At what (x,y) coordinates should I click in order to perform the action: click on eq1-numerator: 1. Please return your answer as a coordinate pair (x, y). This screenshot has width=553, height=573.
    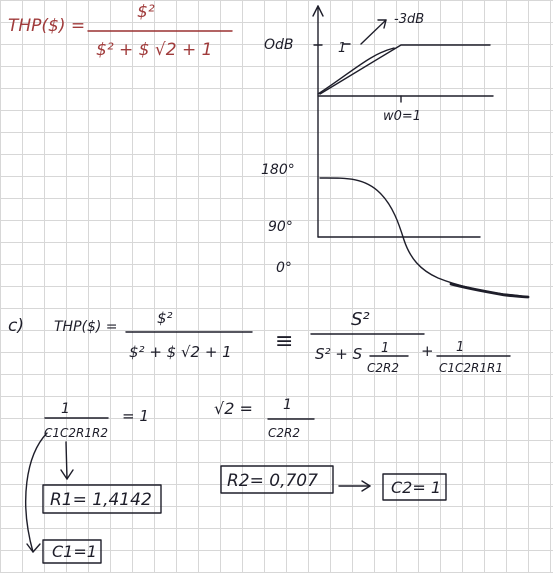
    Looking at the image, I should click on (65, 409).